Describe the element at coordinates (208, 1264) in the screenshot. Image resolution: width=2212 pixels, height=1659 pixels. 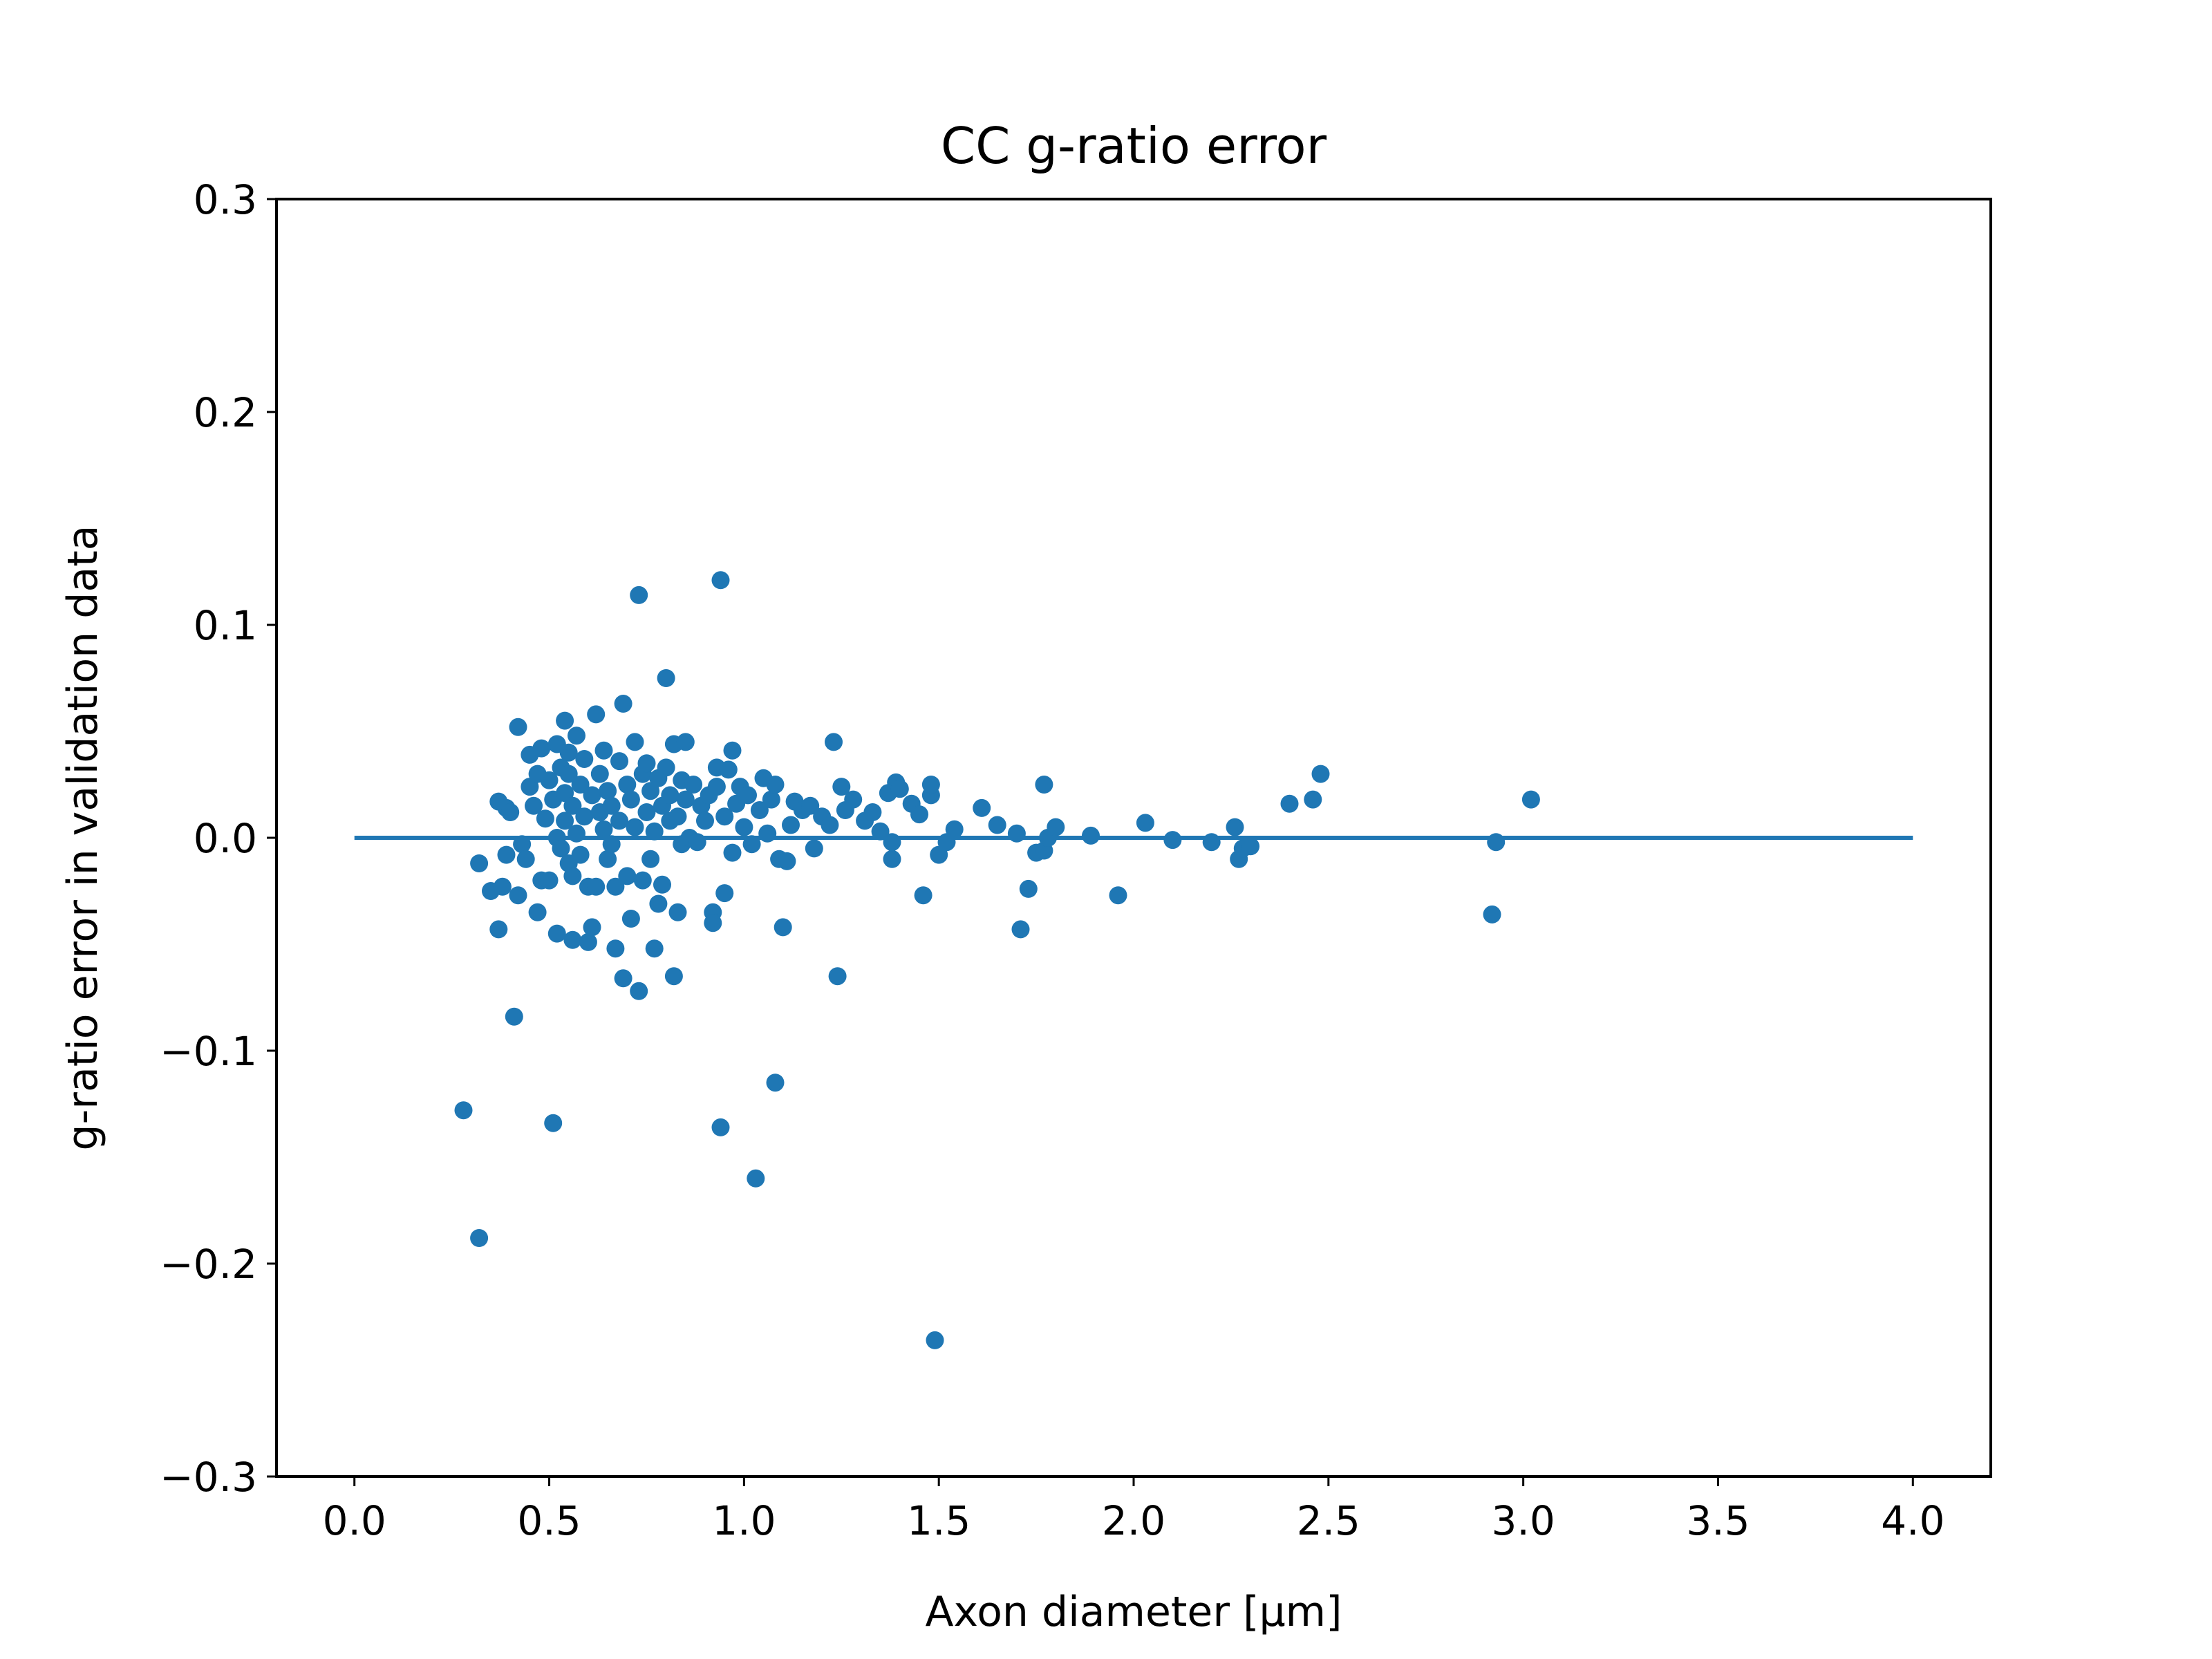
I see `y-tick-label: −0.2` at that location.